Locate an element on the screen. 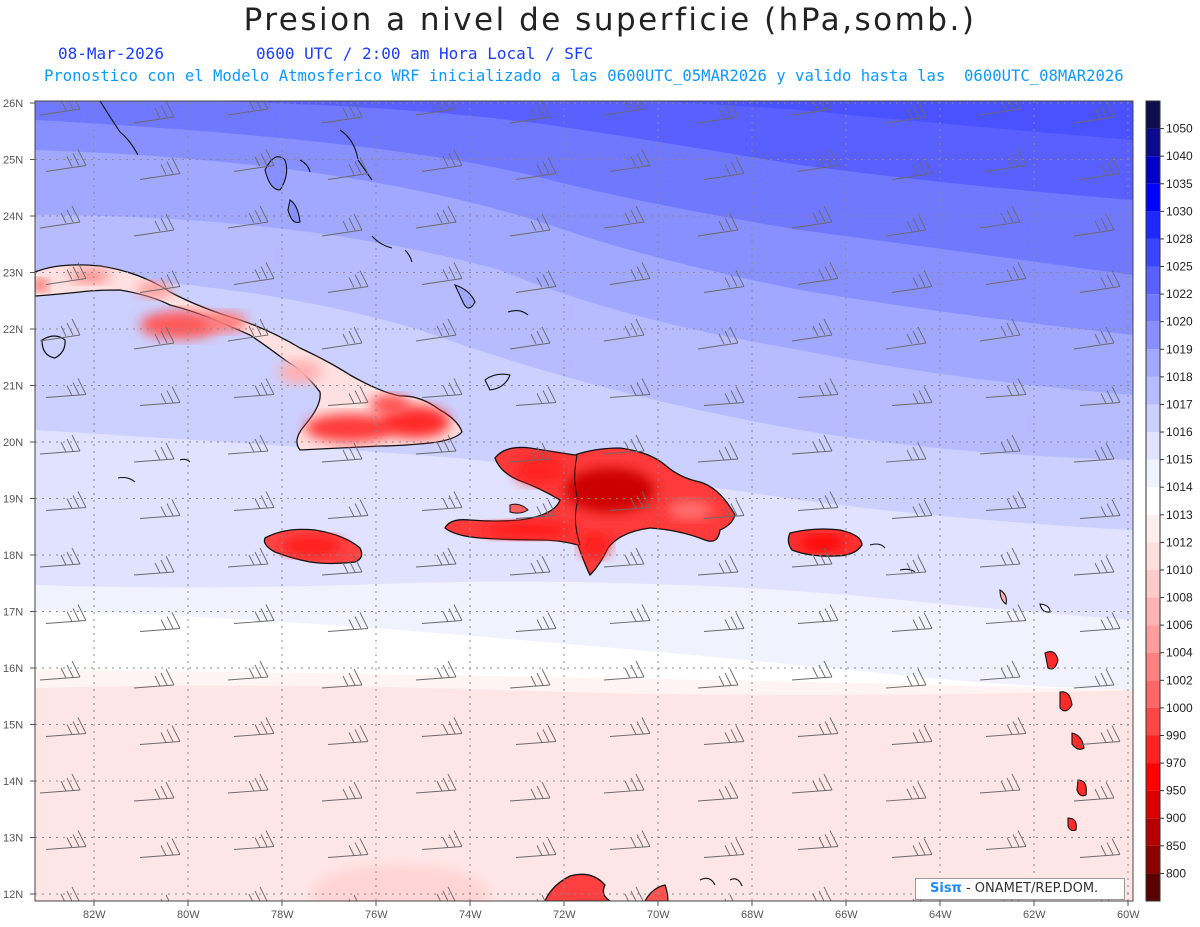  lon-tick-label: 78W is located at coordinates (282, 915).